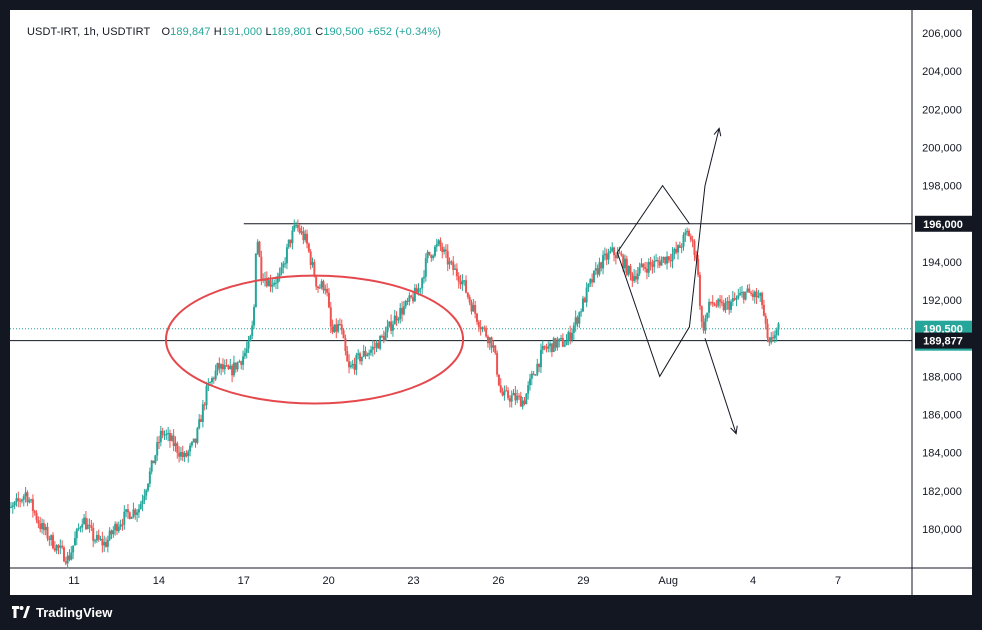 This screenshot has width=982, height=630. What do you see at coordinates (943, 225) in the screenshot?
I see `price-tag-text: 196,000` at bounding box center [943, 225].